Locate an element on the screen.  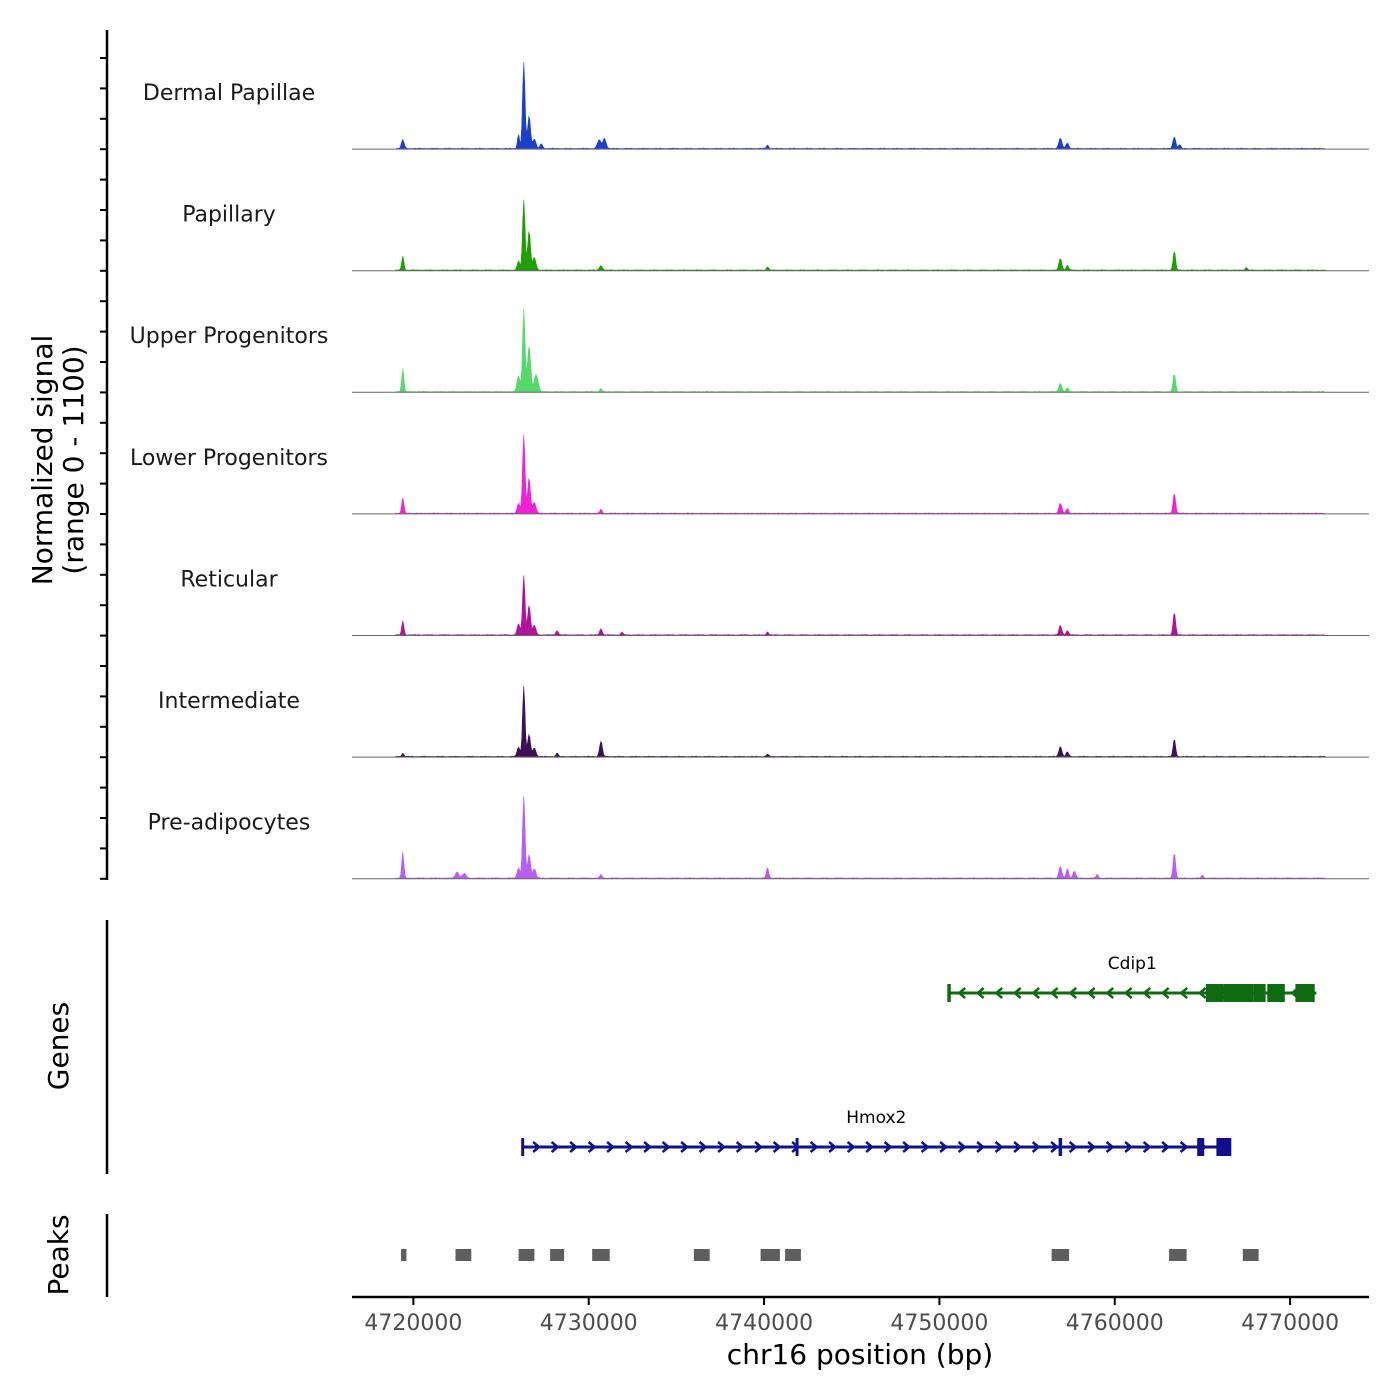
signal-area-reticular is located at coordinates (860, 605).